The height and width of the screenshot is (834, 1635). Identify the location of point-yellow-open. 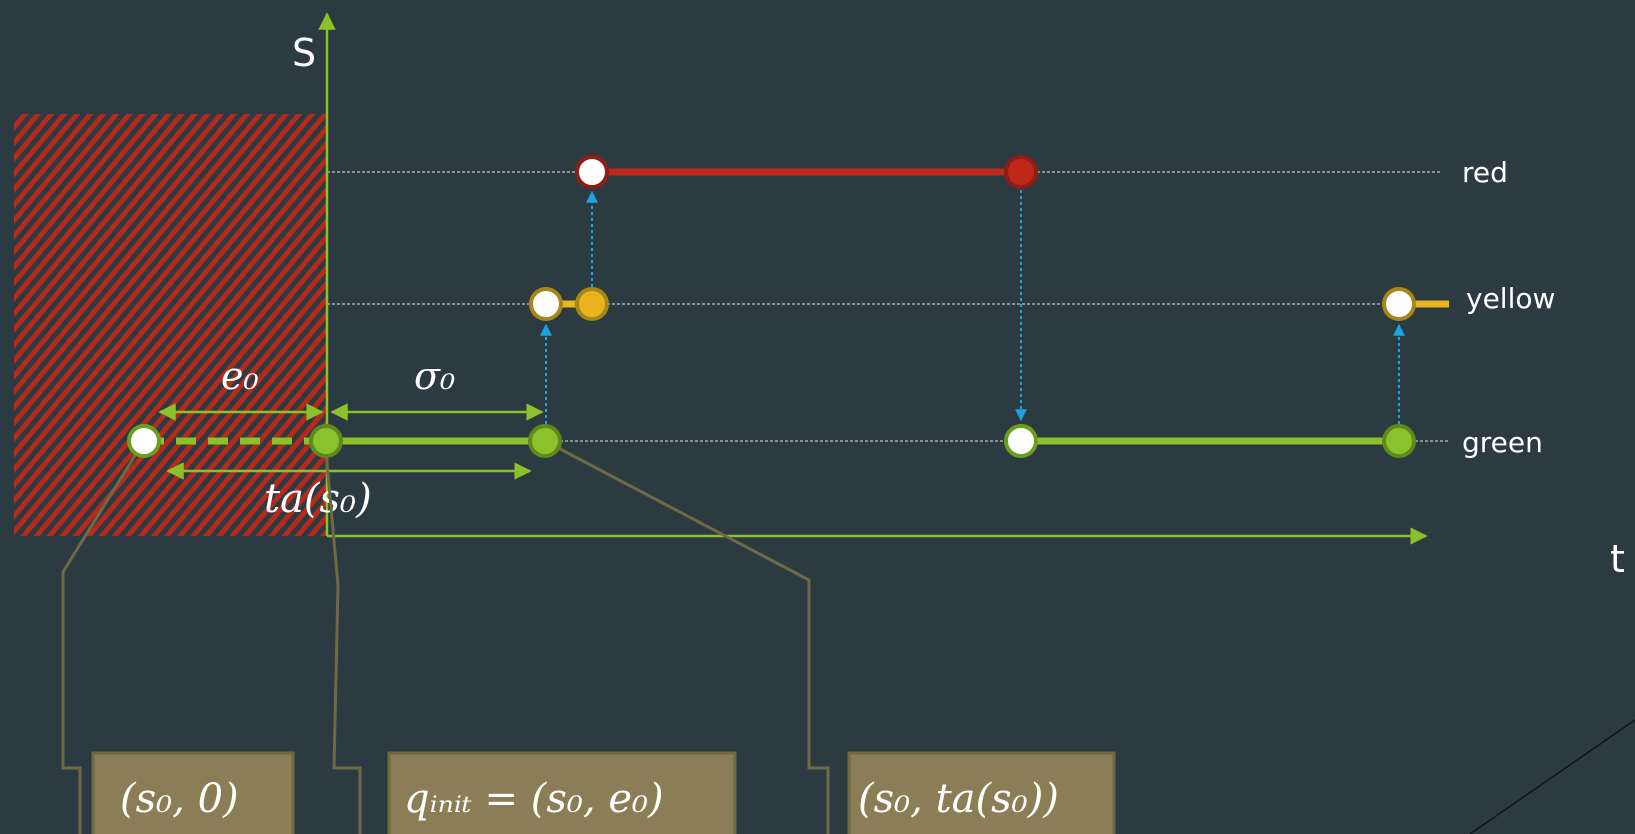
(546, 304).